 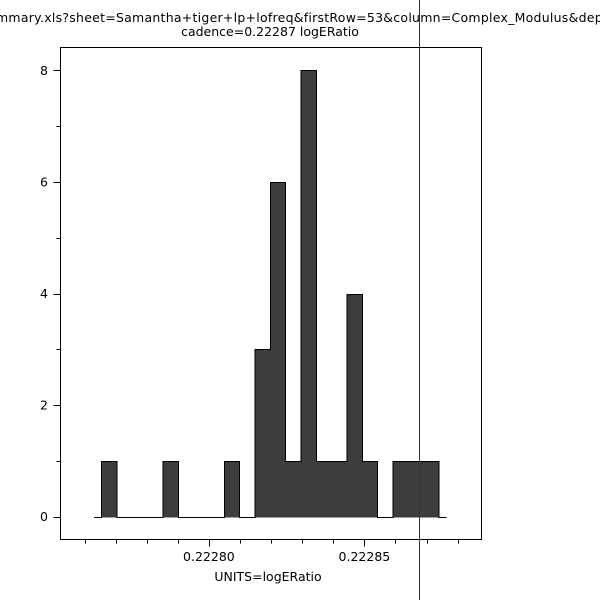 What do you see at coordinates (270, 31) in the screenshot?
I see `plot-title-line2: cadence=0.22287 logERatio` at bounding box center [270, 31].